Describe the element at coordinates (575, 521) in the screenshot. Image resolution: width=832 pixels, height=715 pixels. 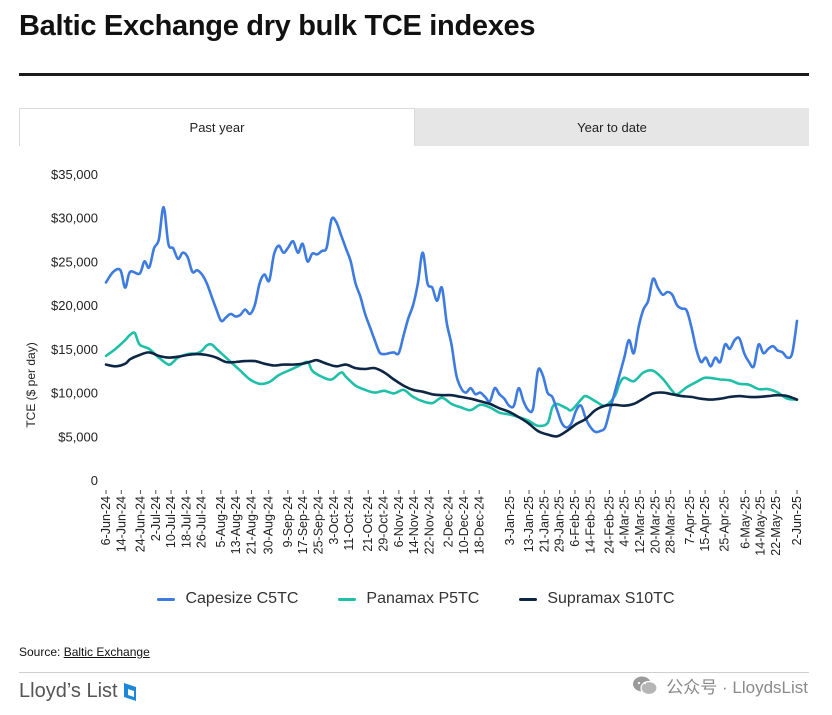
I see `x-tick-label: 6-Feb-25` at that location.